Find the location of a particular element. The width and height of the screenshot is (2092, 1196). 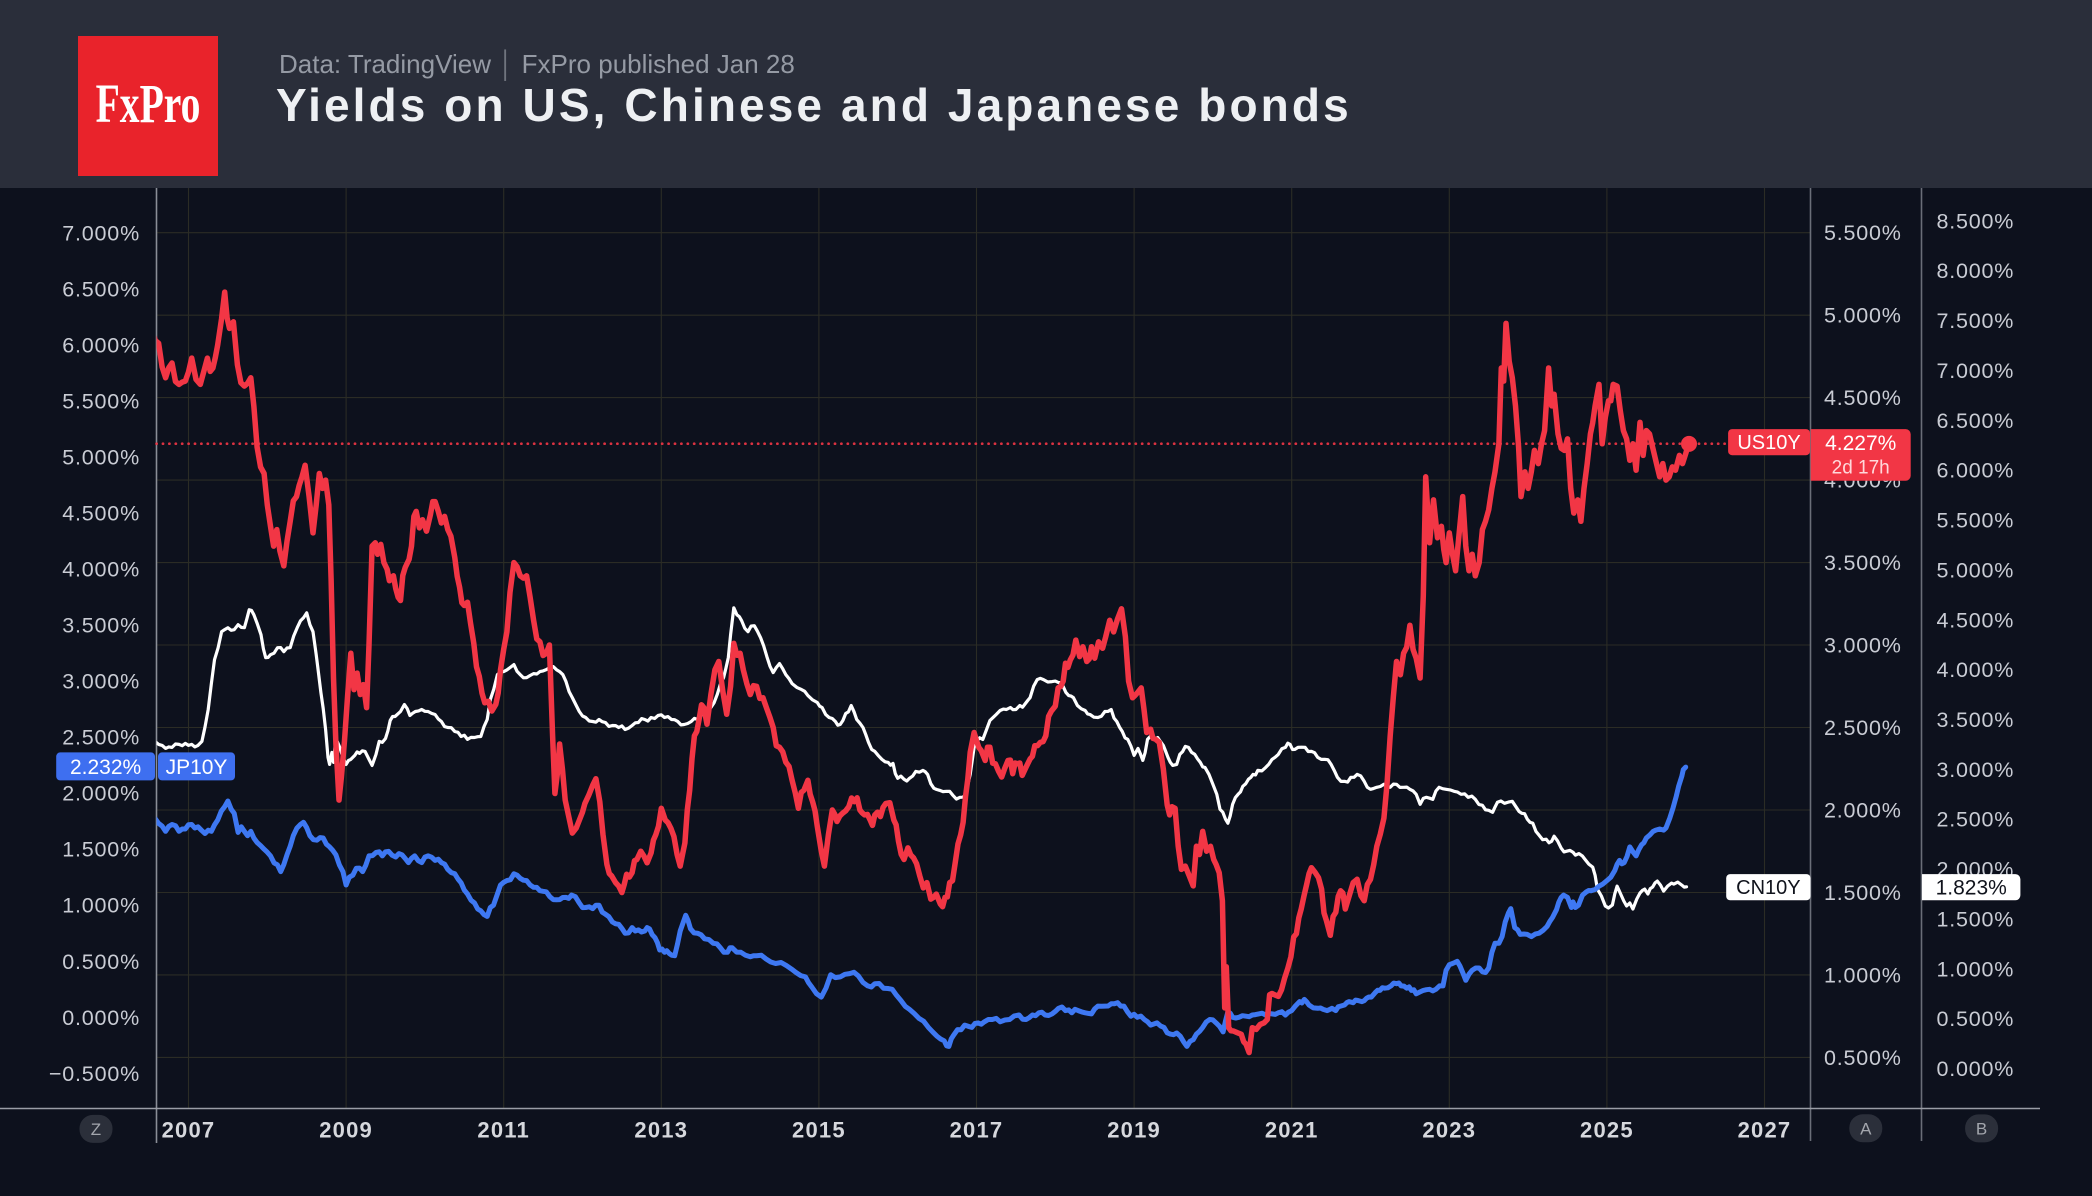

svg-text: 2013 is located at coordinates (661, 1130).